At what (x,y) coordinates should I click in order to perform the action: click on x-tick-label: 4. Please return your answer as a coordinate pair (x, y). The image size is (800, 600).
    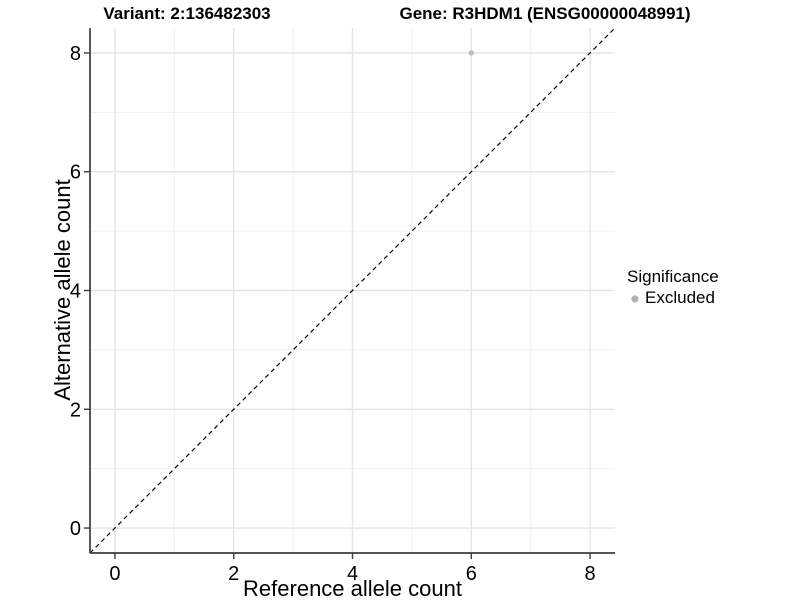
    Looking at the image, I should click on (352, 574).